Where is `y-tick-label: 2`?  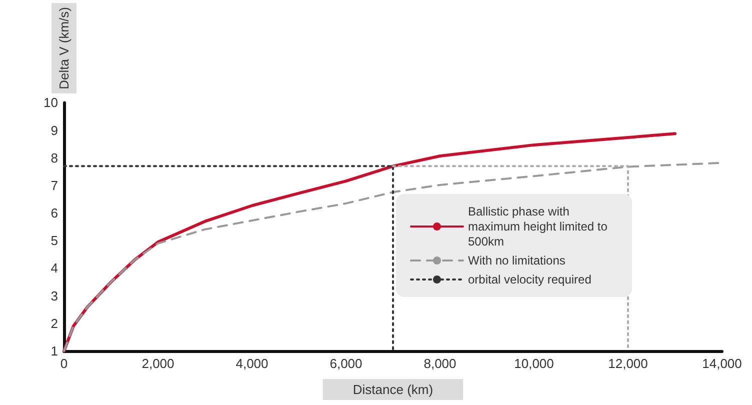 y-tick-label: 2 is located at coordinates (54, 323).